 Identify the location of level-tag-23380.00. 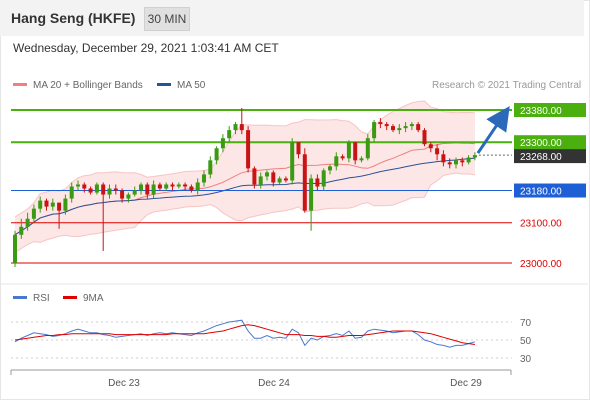
(550, 110).